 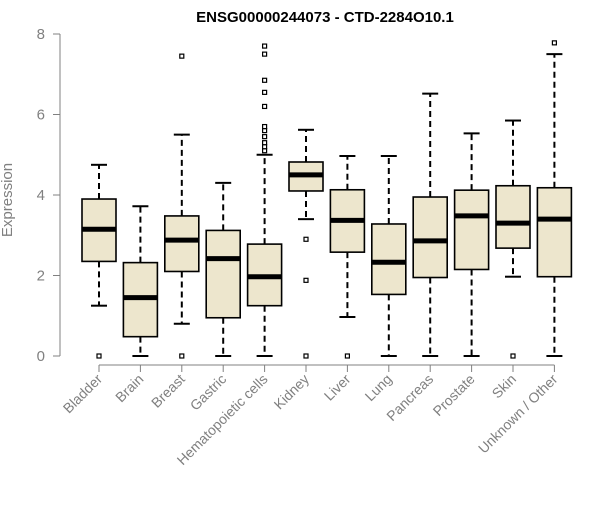 I want to click on x-tick-label: Liver, so click(x=337, y=387).